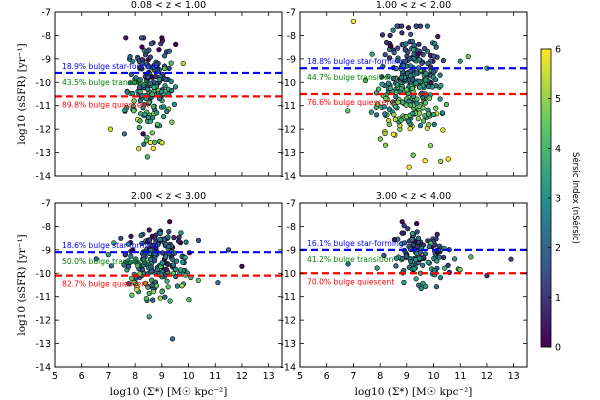  Describe the element at coordinates (558, 50) in the screenshot. I see `colorbar-tick-label: 6` at that location.